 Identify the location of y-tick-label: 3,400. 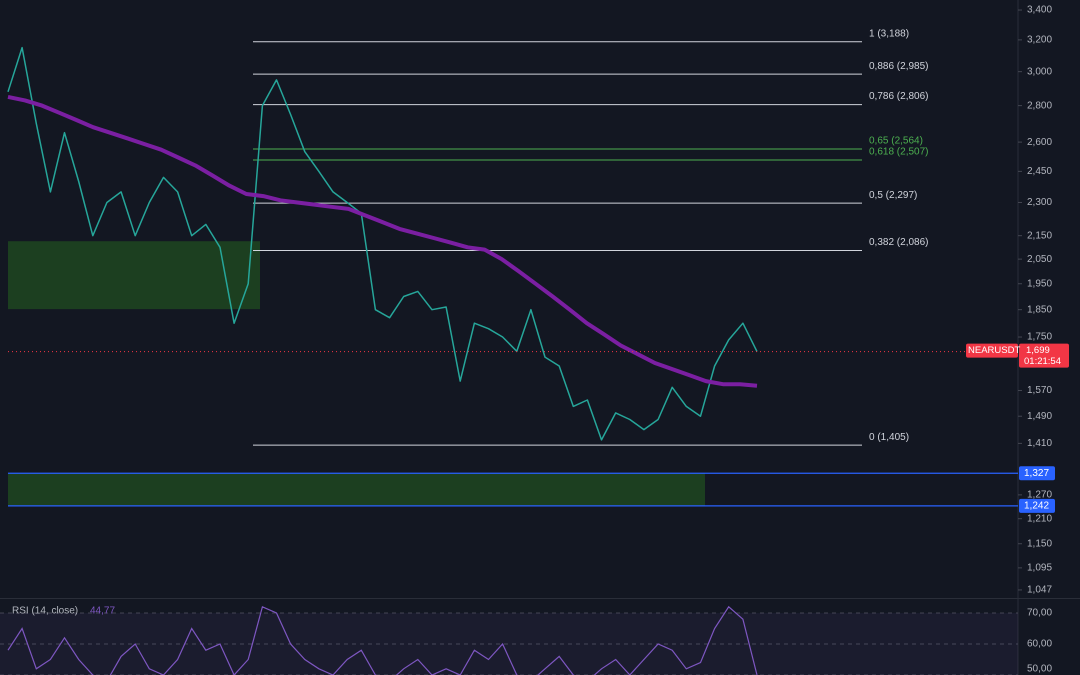
(1039, 10).